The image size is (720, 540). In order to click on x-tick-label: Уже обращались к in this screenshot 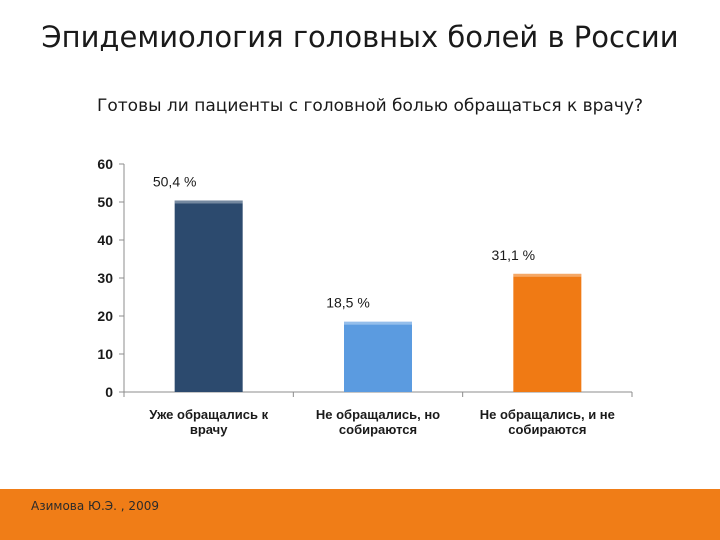, I will do `click(208, 414)`.